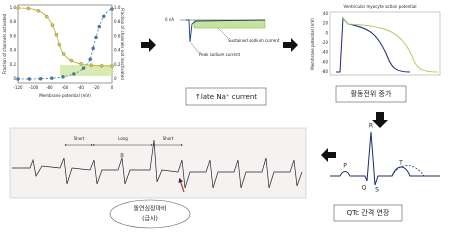 Image resolution: width=452 pixels, height=240 pixels. Describe the element at coordinates (312, 44) in the screenshot. I see `y-label: Membrane potential (mV)` at that location.